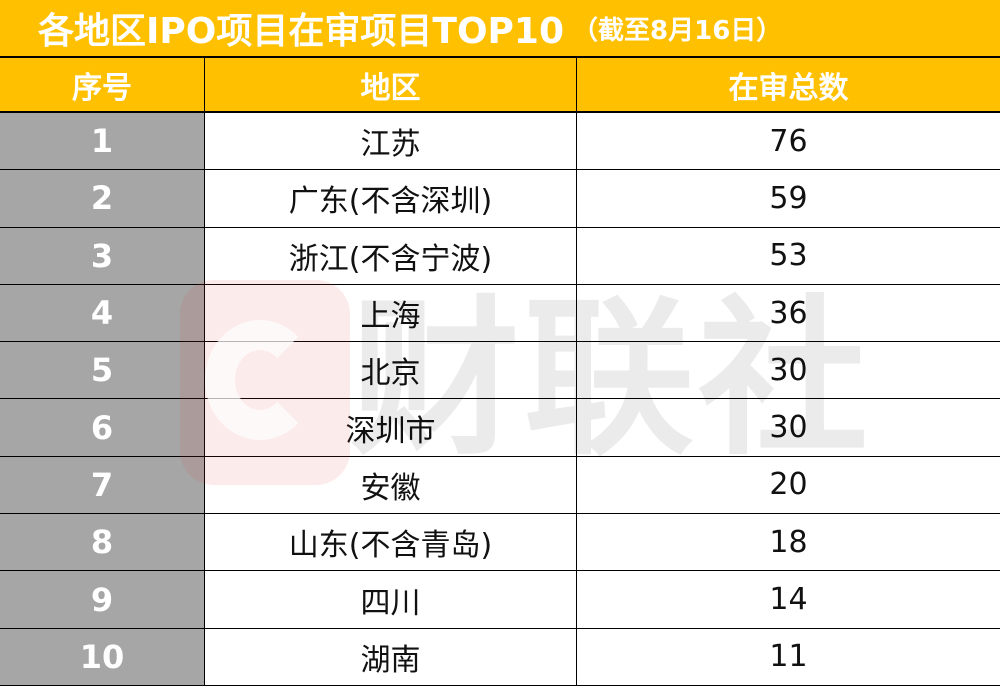 The height and width of the screenshot is (686, 1000). I want to click on table-row: 5 北京 30, so click(500, 371).